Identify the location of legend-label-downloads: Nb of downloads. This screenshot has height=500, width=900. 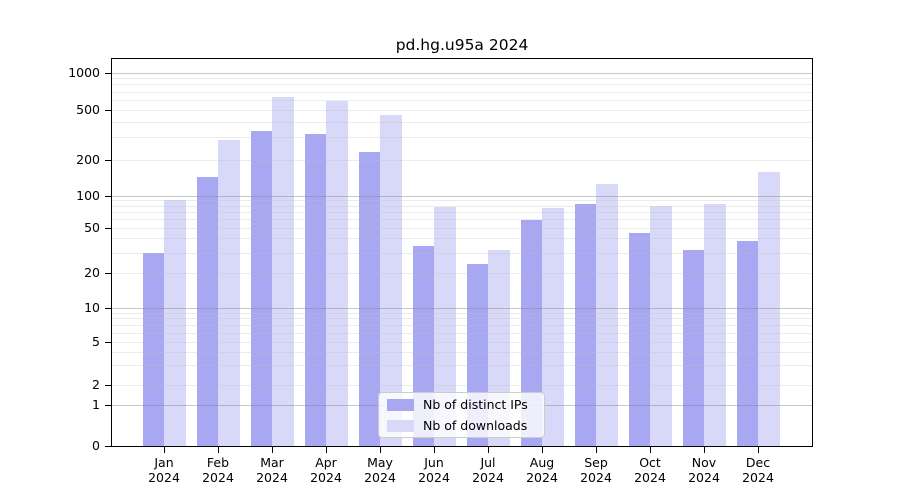
(475, 425).